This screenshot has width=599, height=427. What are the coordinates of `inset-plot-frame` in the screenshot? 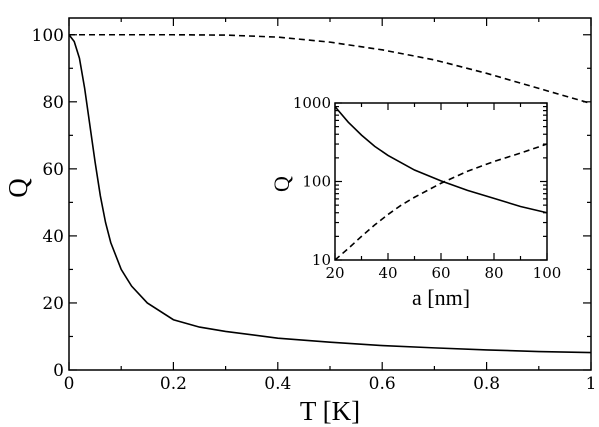 It's located at (441, 181).